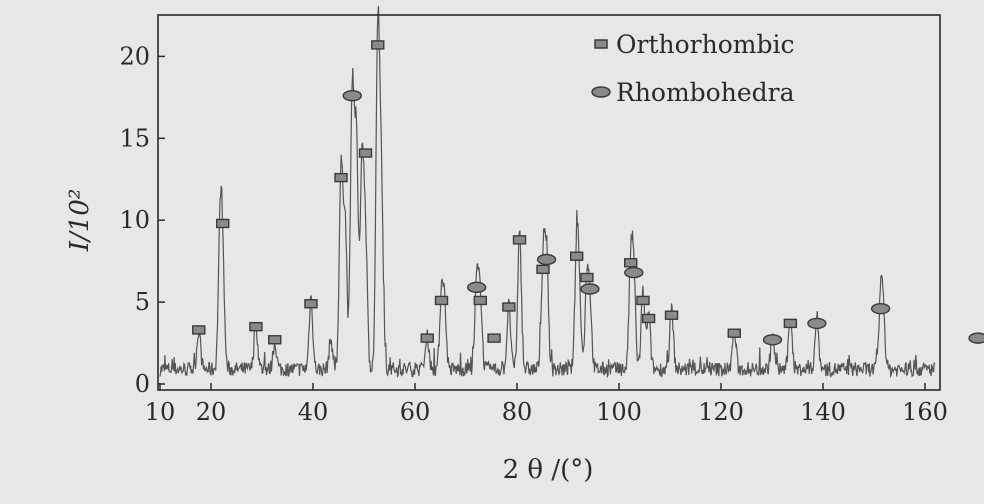 The height and width of the screenshot is (504, 984). Describe the element at coordinates (160, 412) in the screenshot. I see `x-tick-label: 10` at that location.